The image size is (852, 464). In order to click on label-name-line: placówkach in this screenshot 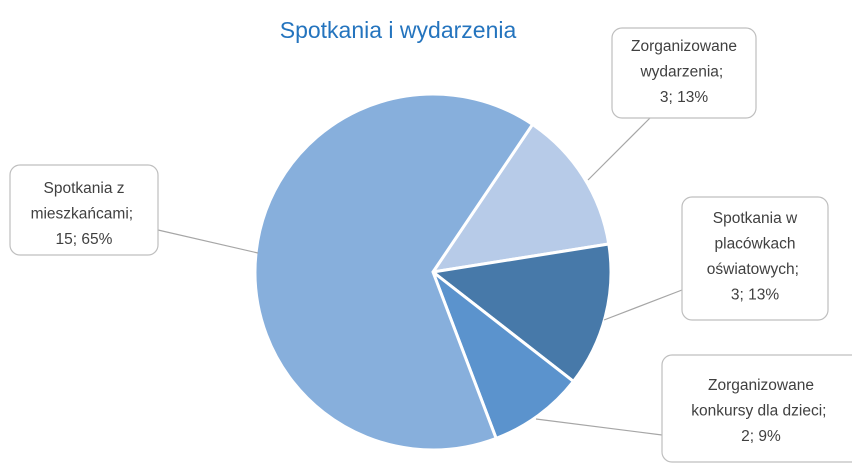, I will do `click(755, 244)`.